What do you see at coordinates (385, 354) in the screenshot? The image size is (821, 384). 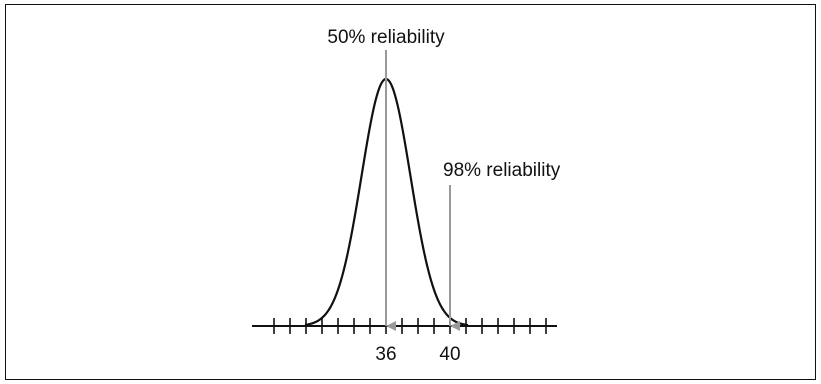 I see `tick-label-36: 36` at bounding box center [385, 354].